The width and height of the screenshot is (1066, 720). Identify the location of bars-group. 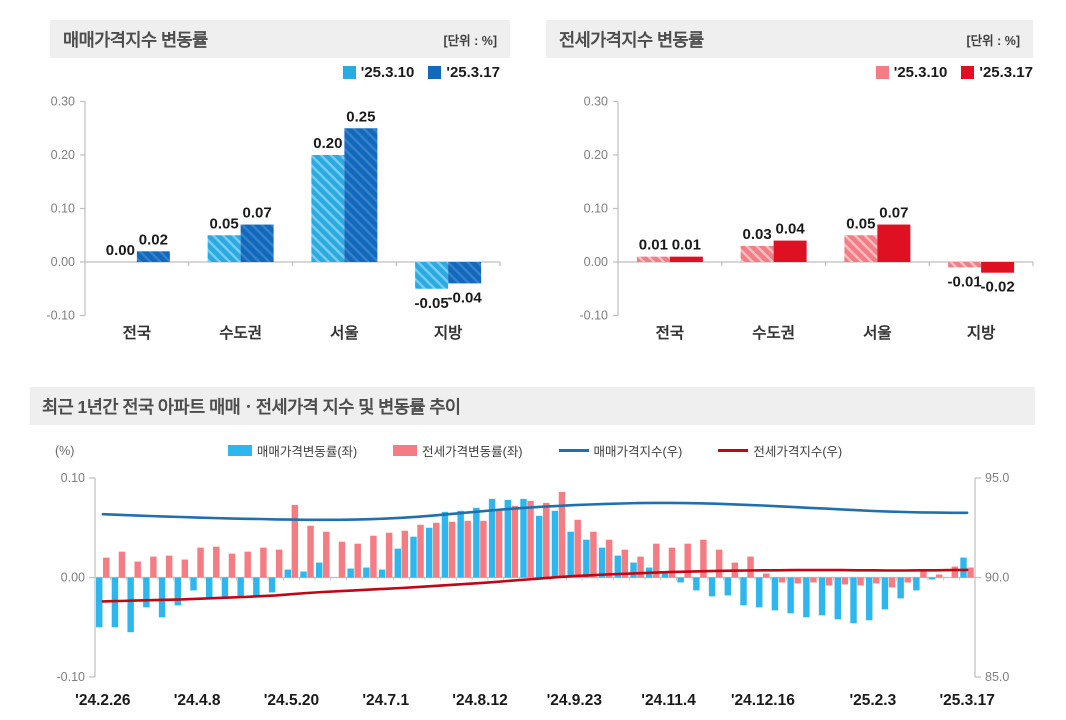
(309, 208).